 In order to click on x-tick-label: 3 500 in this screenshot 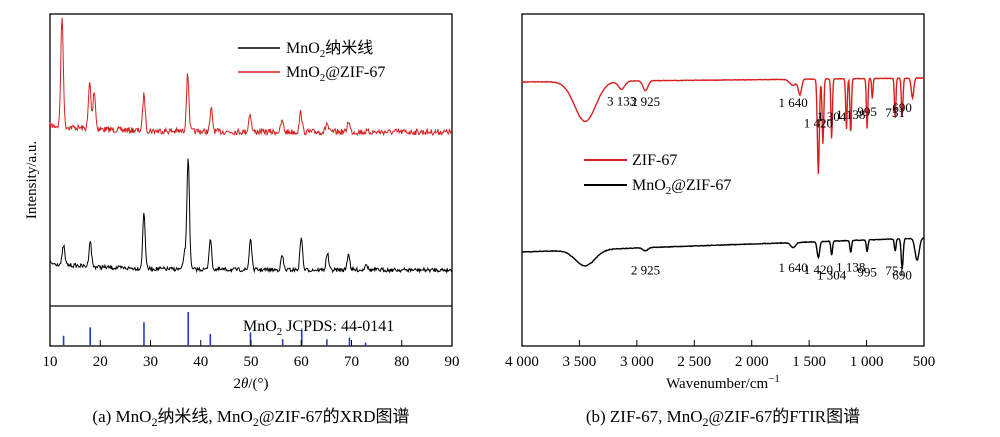, I will do `click(580, 362)`.